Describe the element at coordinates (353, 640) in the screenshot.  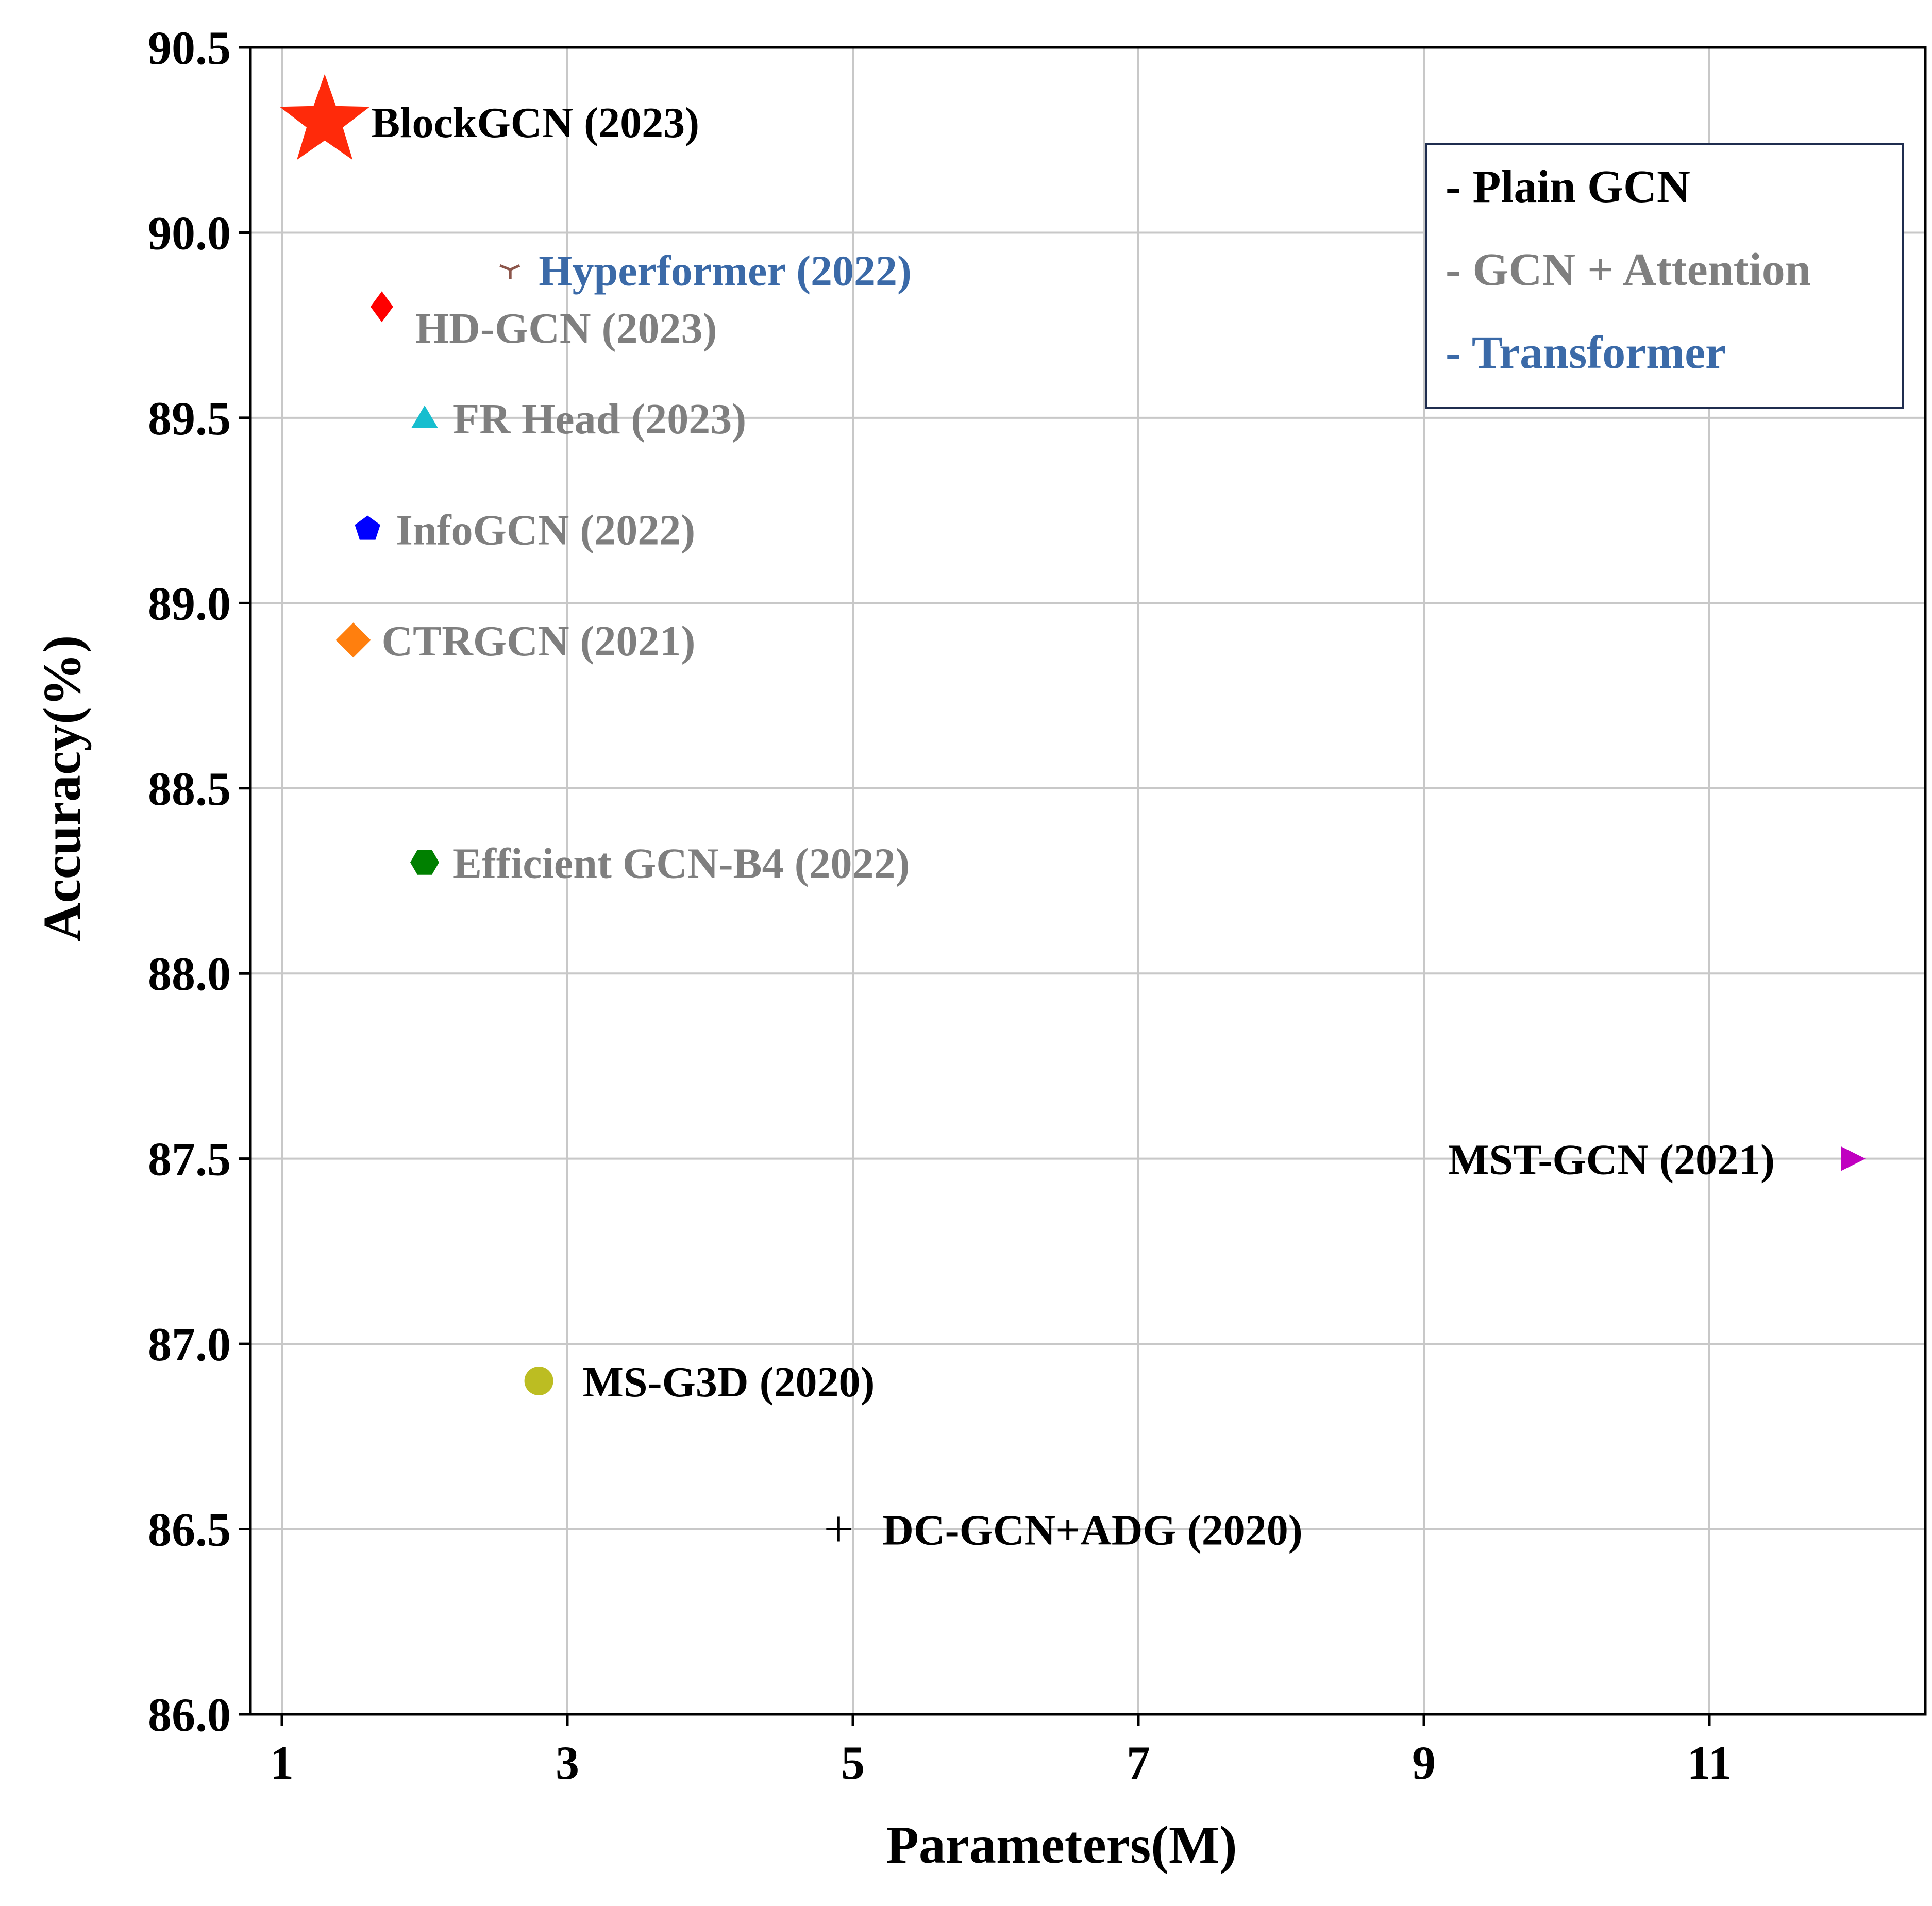
I see `marker-ctrgcn-2021` at that location.